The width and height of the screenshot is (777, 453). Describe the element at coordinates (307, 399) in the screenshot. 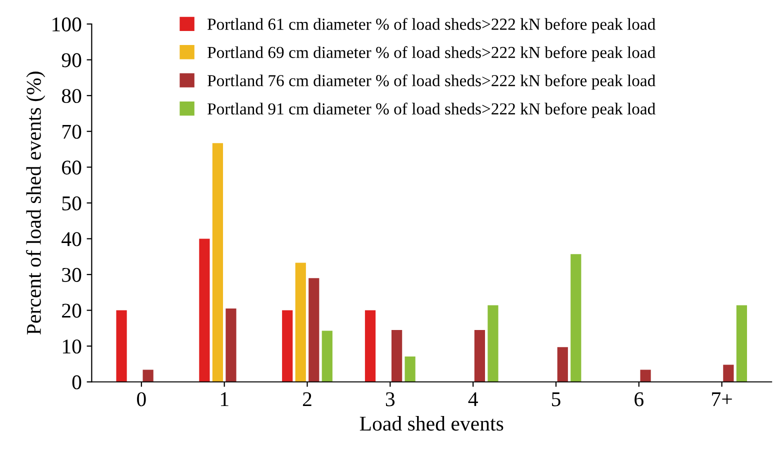

I see `x-tick-label: 2` at that location.